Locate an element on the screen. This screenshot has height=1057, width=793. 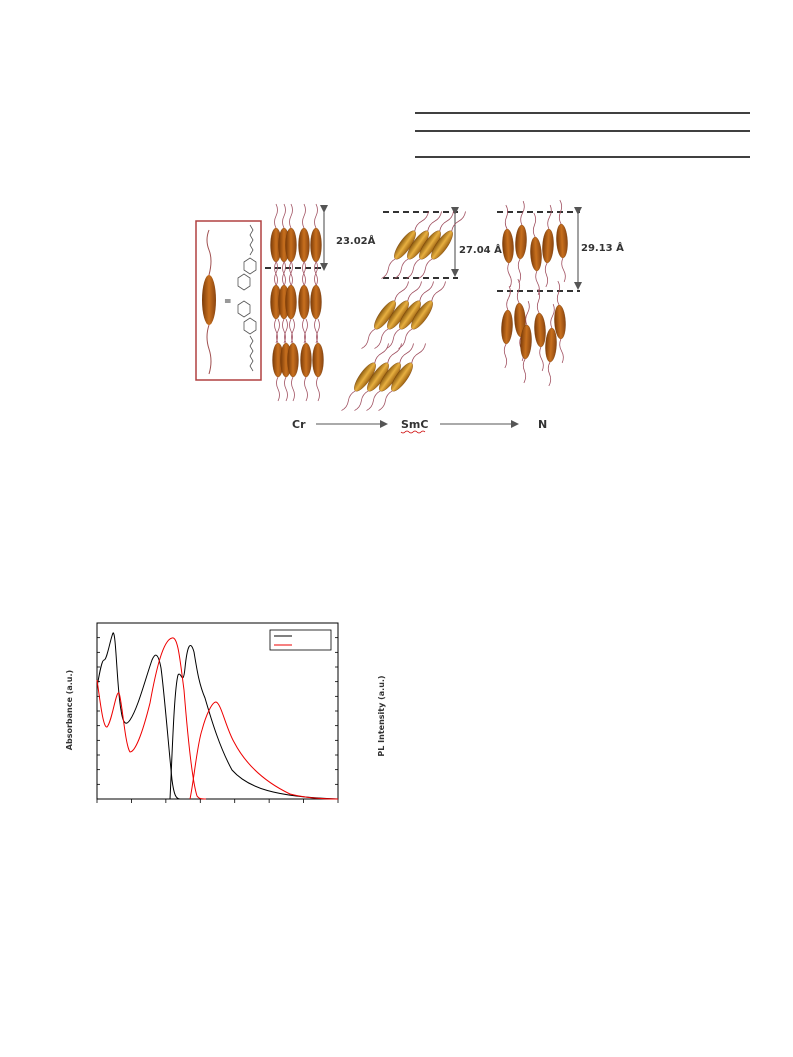
legend is located at coordinates (300, 640).